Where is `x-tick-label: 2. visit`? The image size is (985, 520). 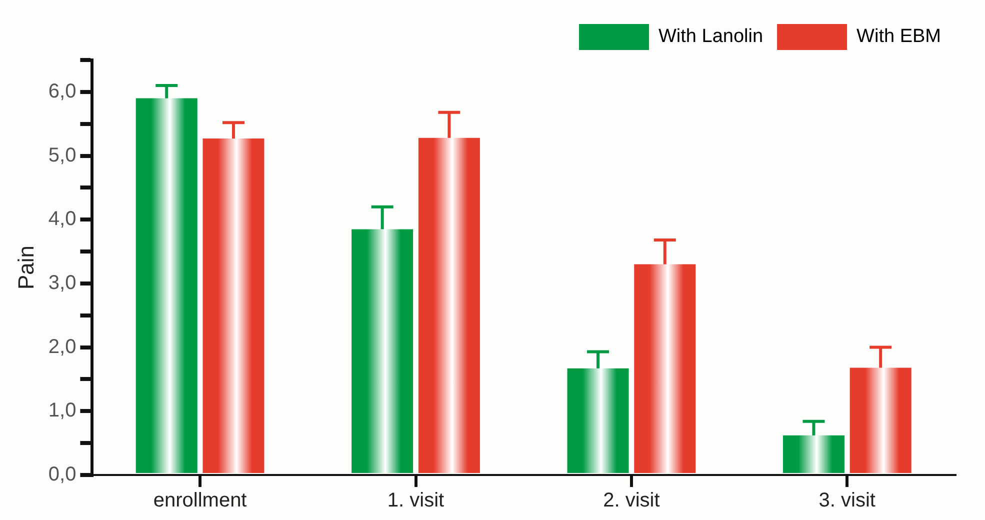
x-tick-label: 2. visit is located at coordinates (631, 501).